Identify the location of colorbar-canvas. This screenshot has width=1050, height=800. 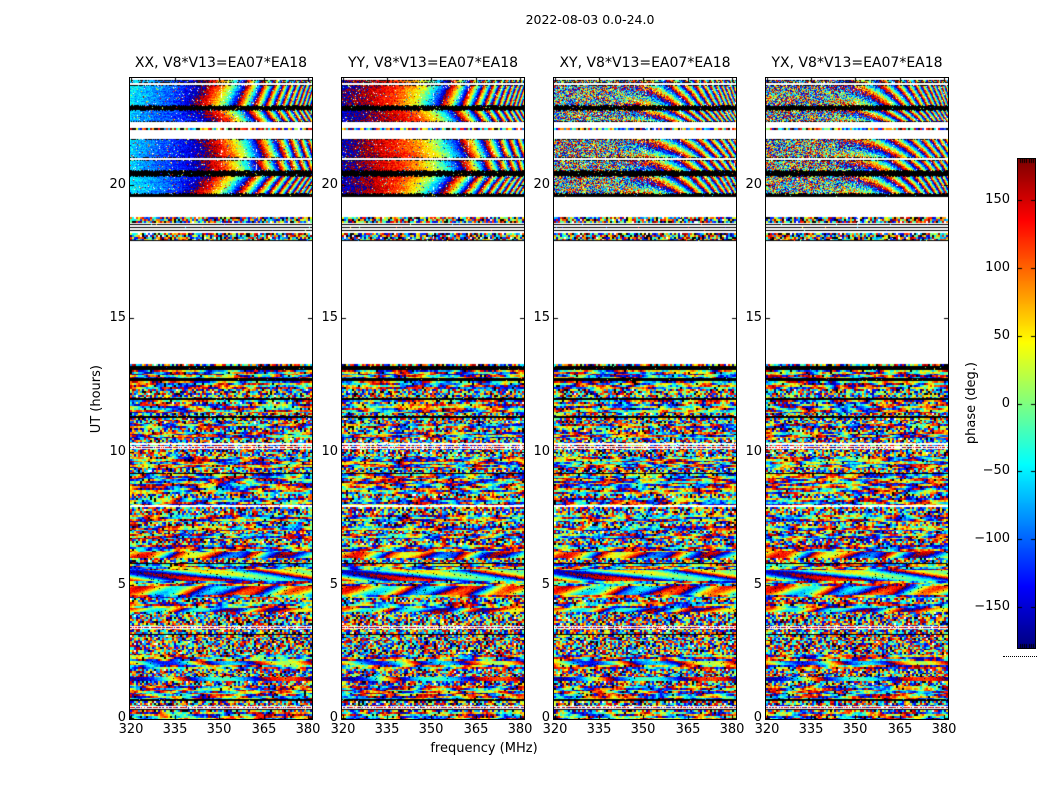
(1026, 403).